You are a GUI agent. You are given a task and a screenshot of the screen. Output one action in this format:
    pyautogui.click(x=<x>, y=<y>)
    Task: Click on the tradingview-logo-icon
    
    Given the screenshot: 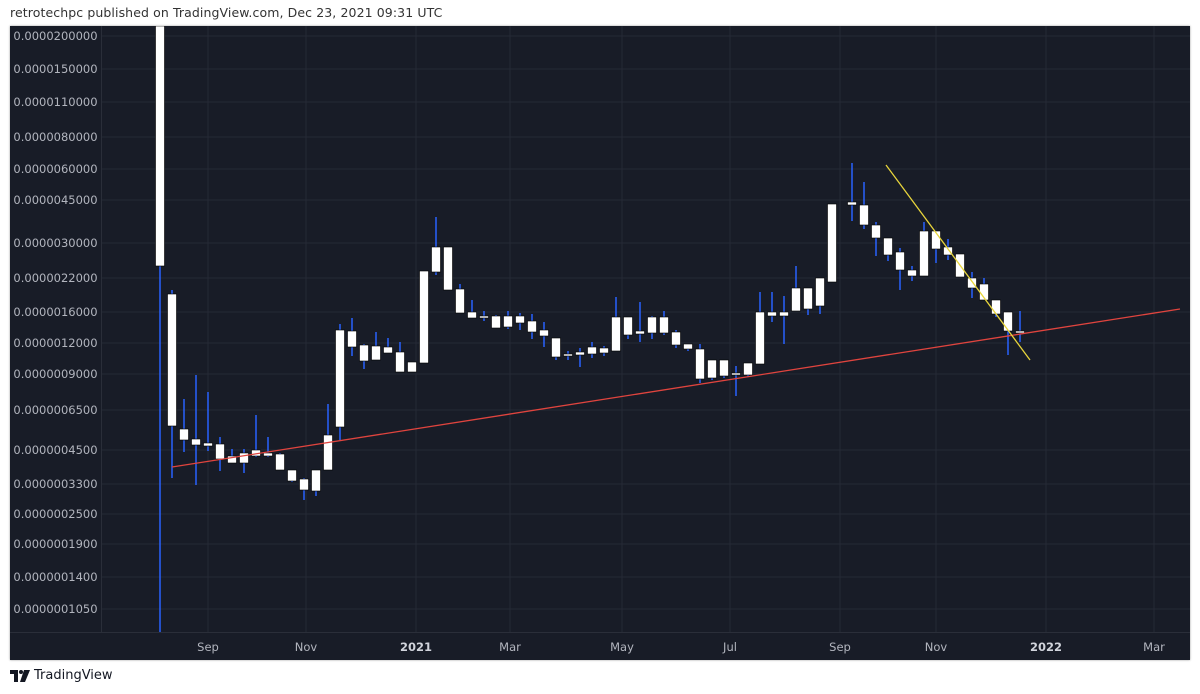 What is the action you would take?
    pyautogui.click(x=20, y=675)
    